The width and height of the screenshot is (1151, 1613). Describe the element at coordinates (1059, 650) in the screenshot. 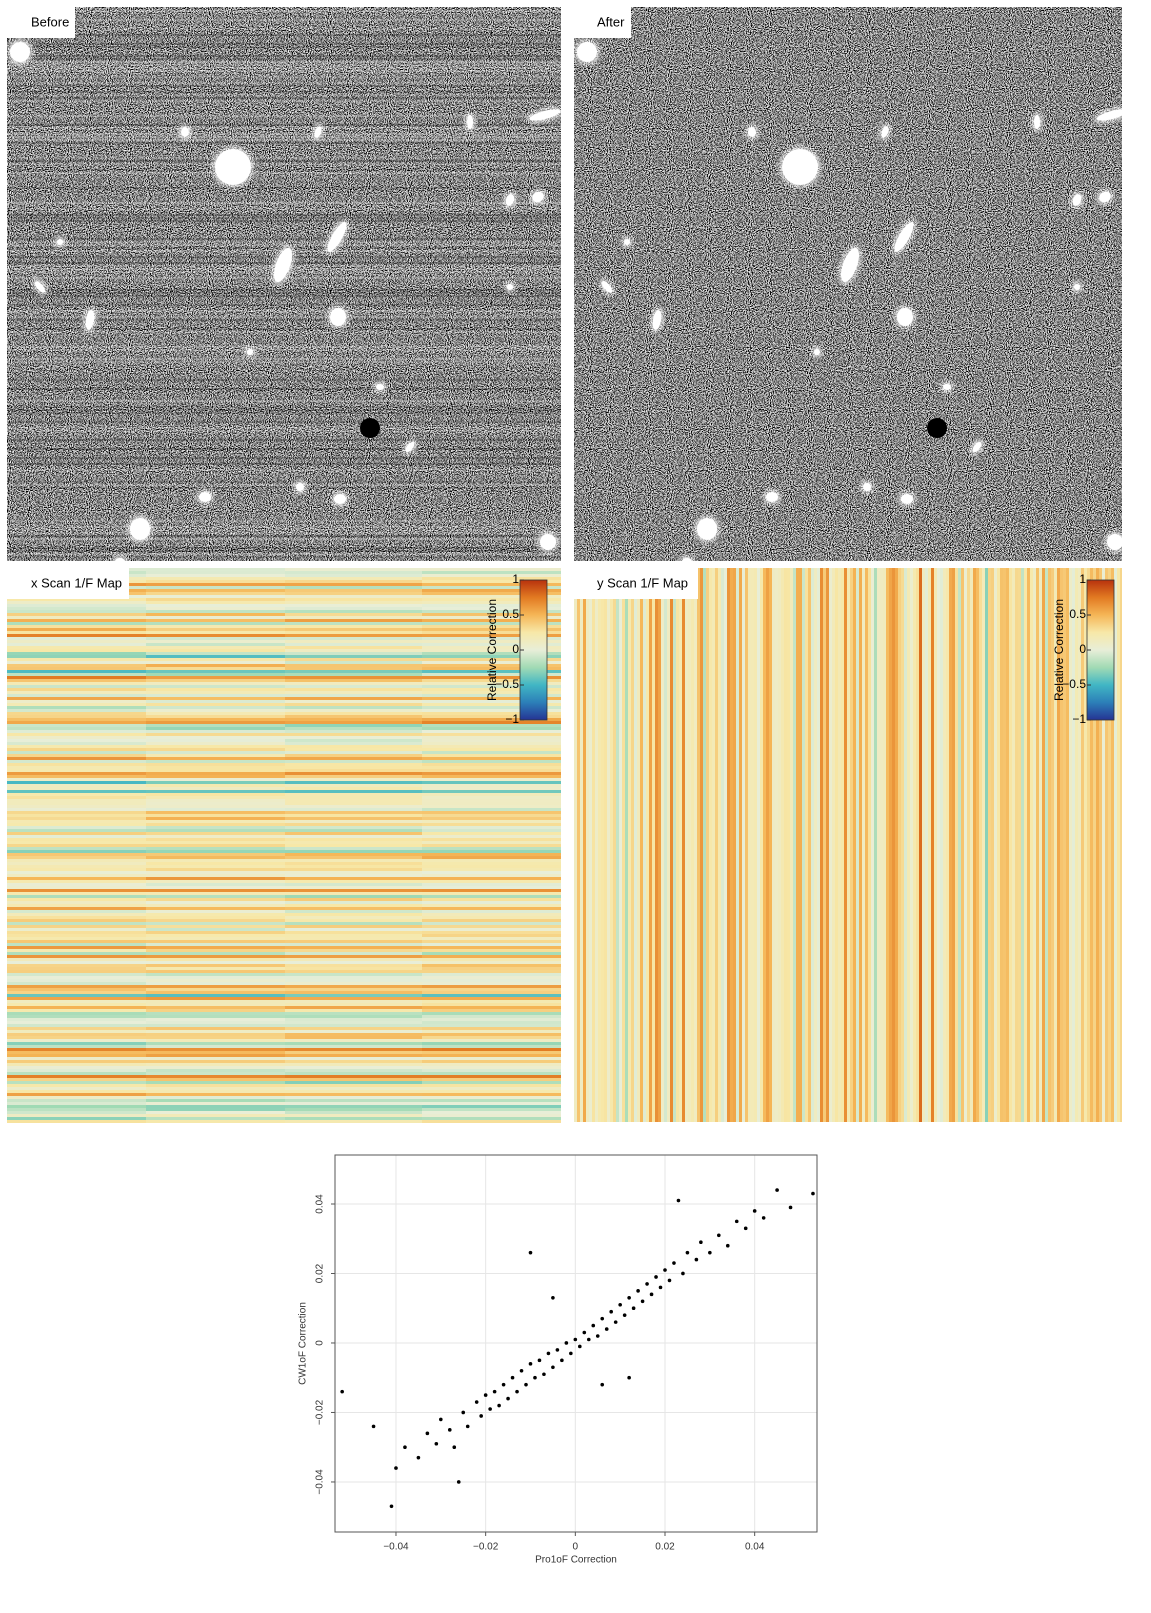

I see `colorbar-label: Relative Correction` at that location.